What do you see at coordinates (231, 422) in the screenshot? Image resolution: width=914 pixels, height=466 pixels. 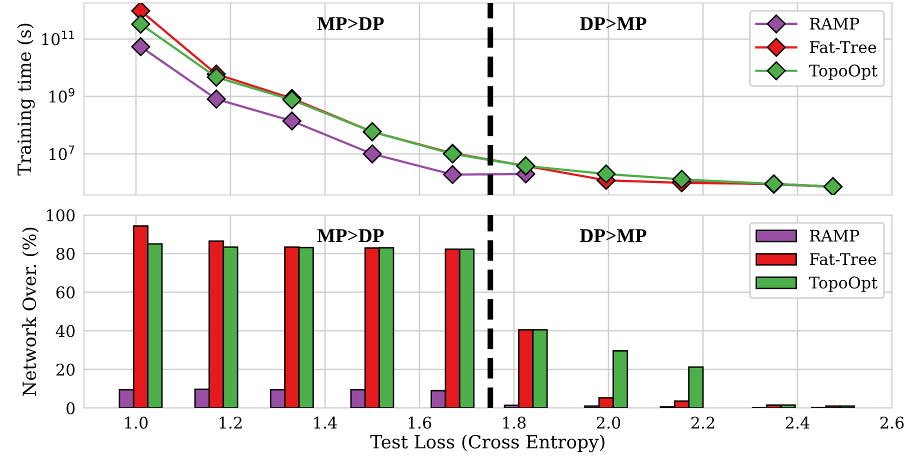 I see `x-tick-label: 1.2` at bounding box center [231, 422].